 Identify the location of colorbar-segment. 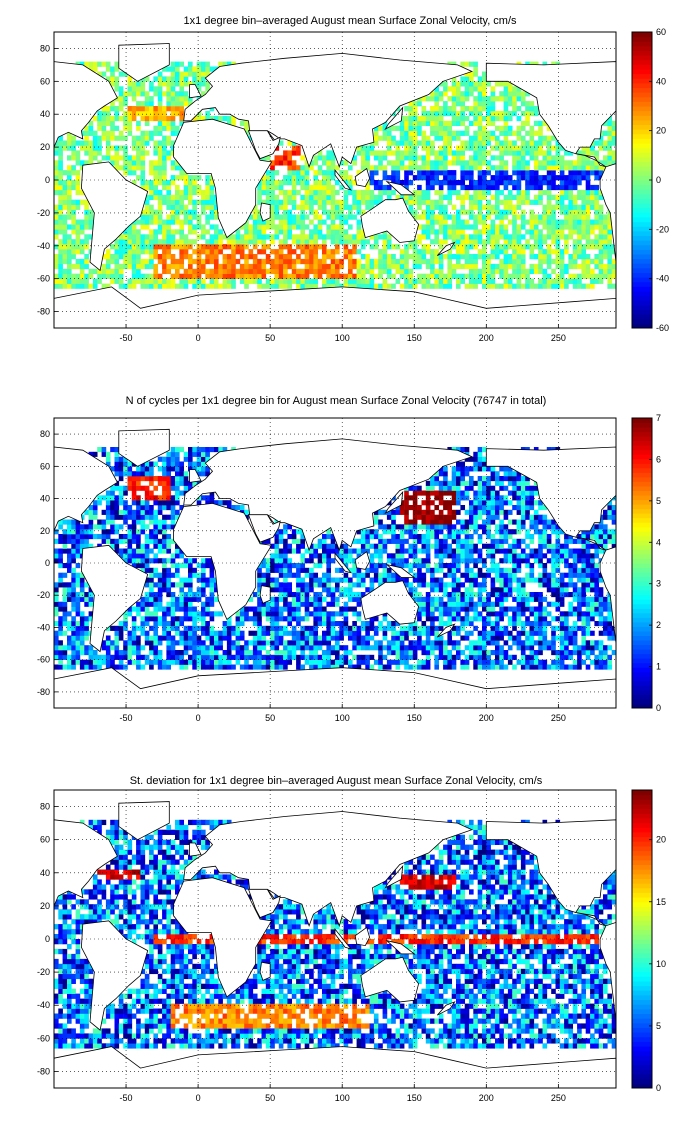
(642, 72).